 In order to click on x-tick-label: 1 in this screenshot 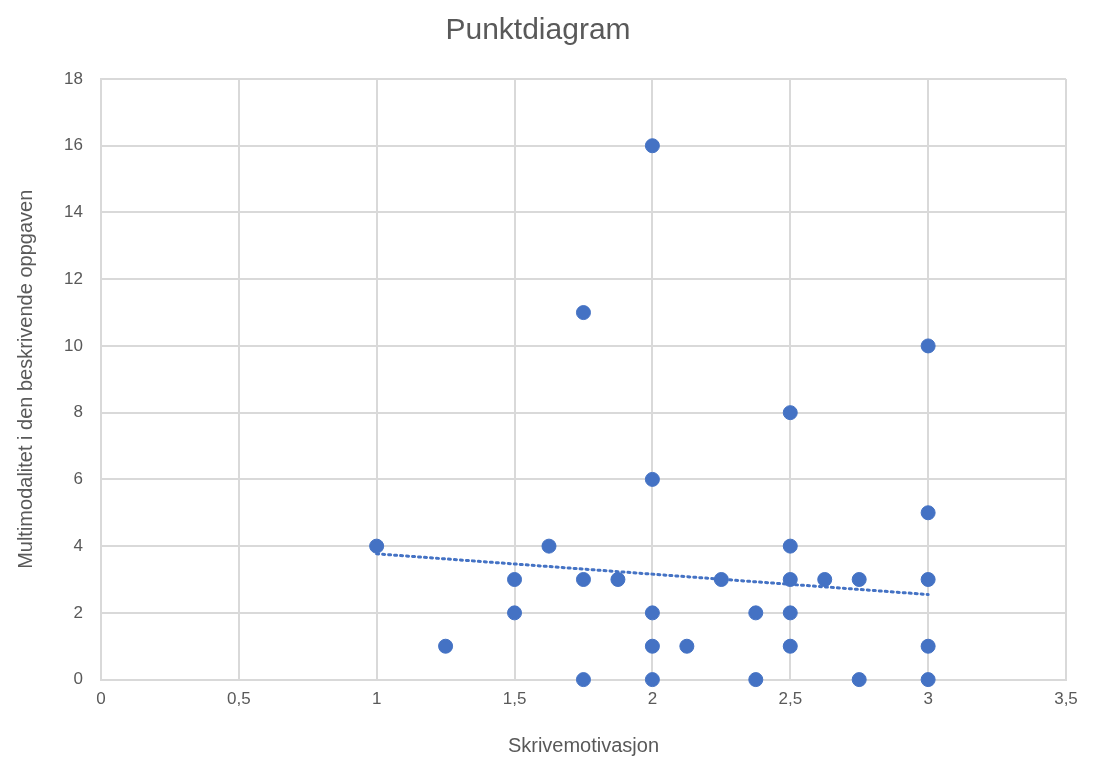, I will do `click(376, 699)`.